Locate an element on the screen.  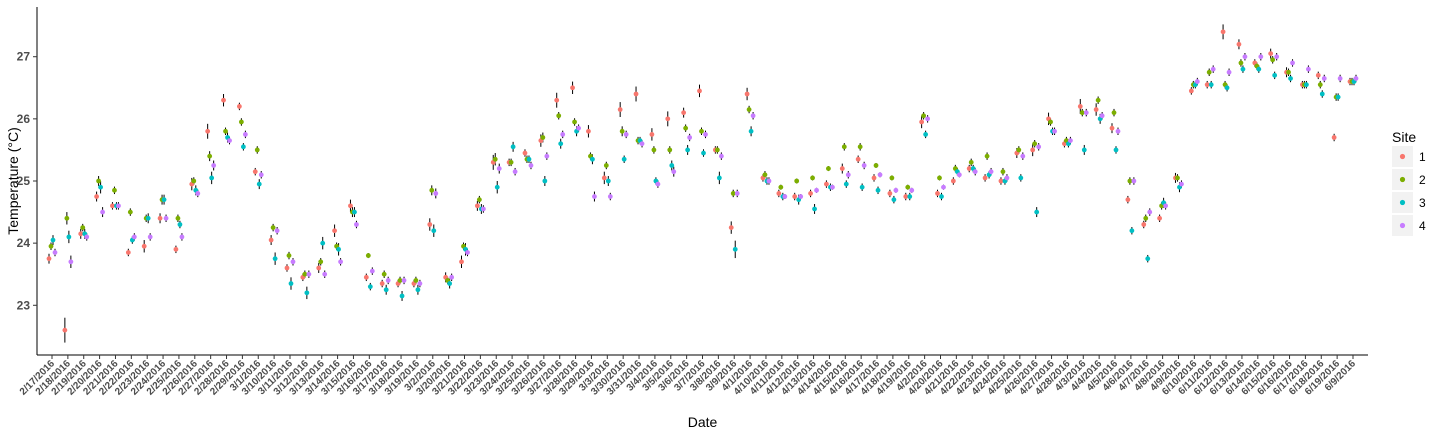
legend-title: Site is located at coordinates (1404, 137).